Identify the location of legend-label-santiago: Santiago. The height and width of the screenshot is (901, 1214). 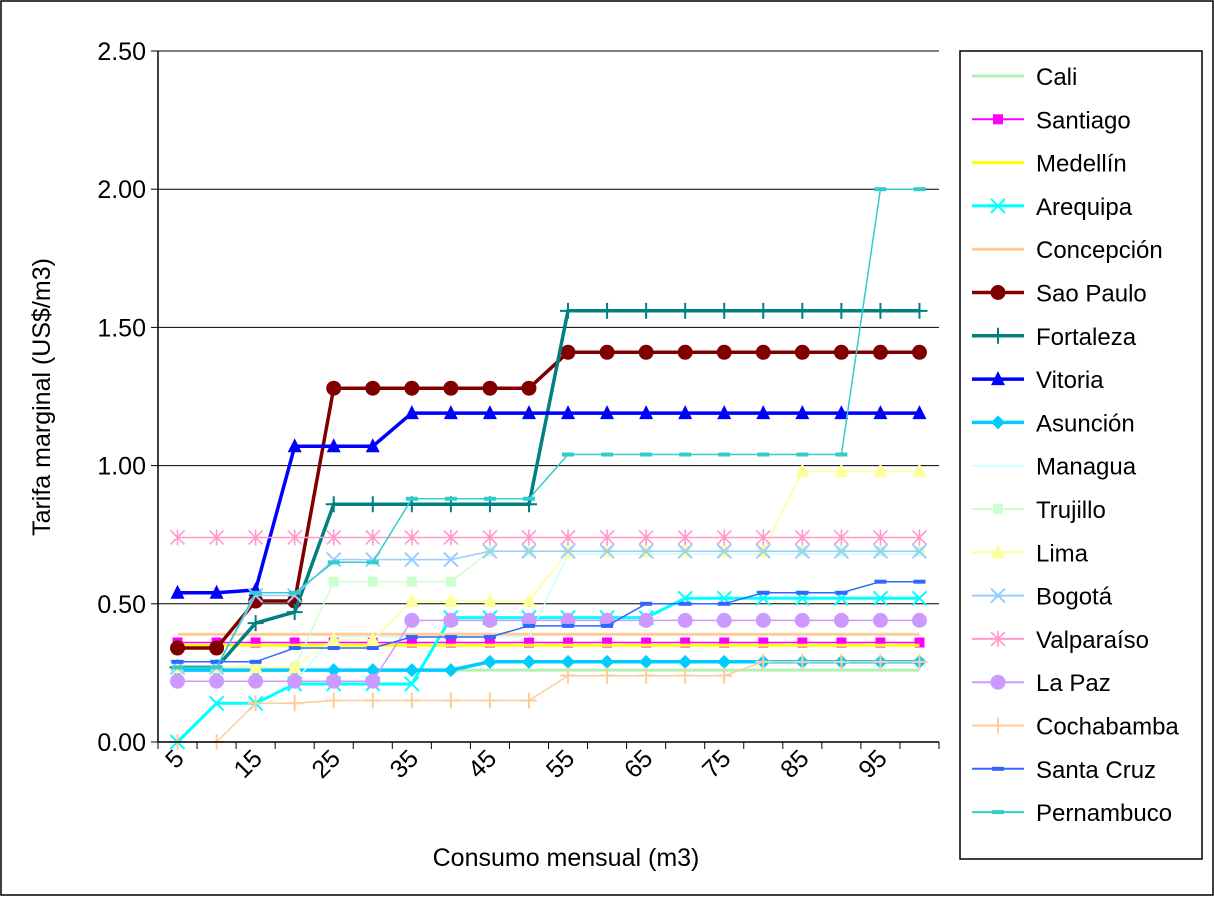
(1083, 120).